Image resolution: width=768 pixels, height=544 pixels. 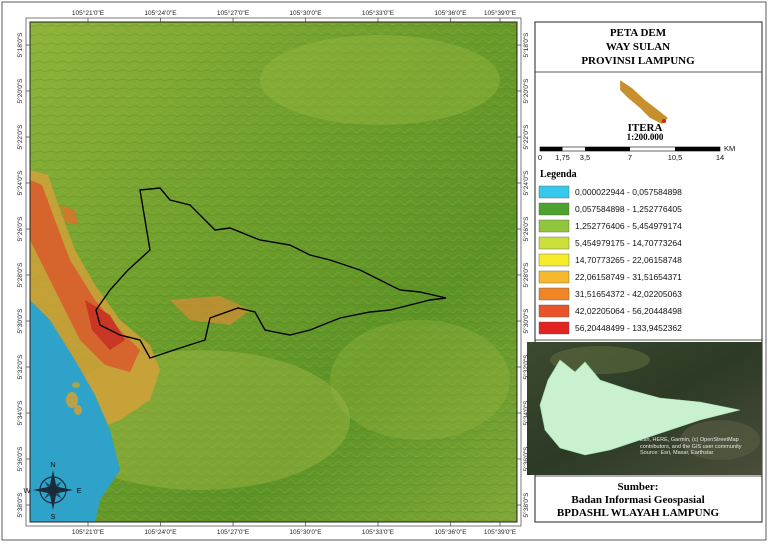 I want to click on scale-label: 10,5, so click(x=675, y=157).